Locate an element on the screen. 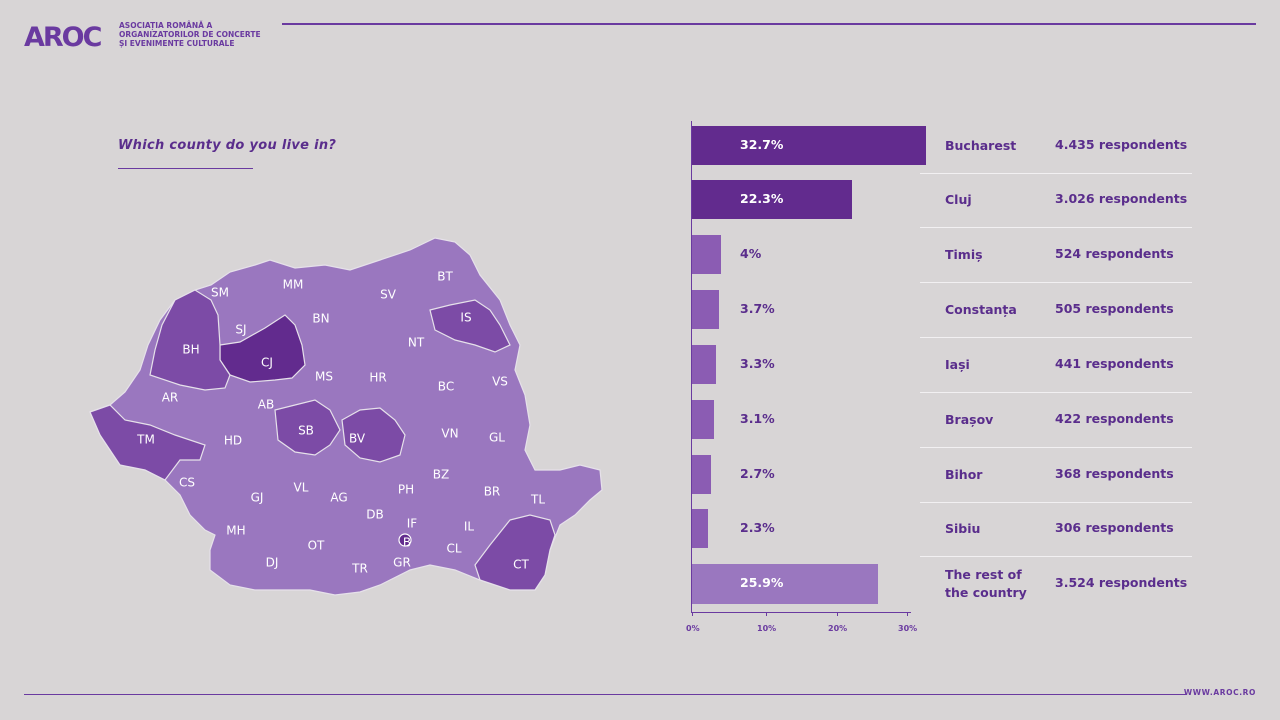 Image resolution: width=1280 pixels, height=720 pixels. county-label-vs: VS is located at coordinates (500, 382).